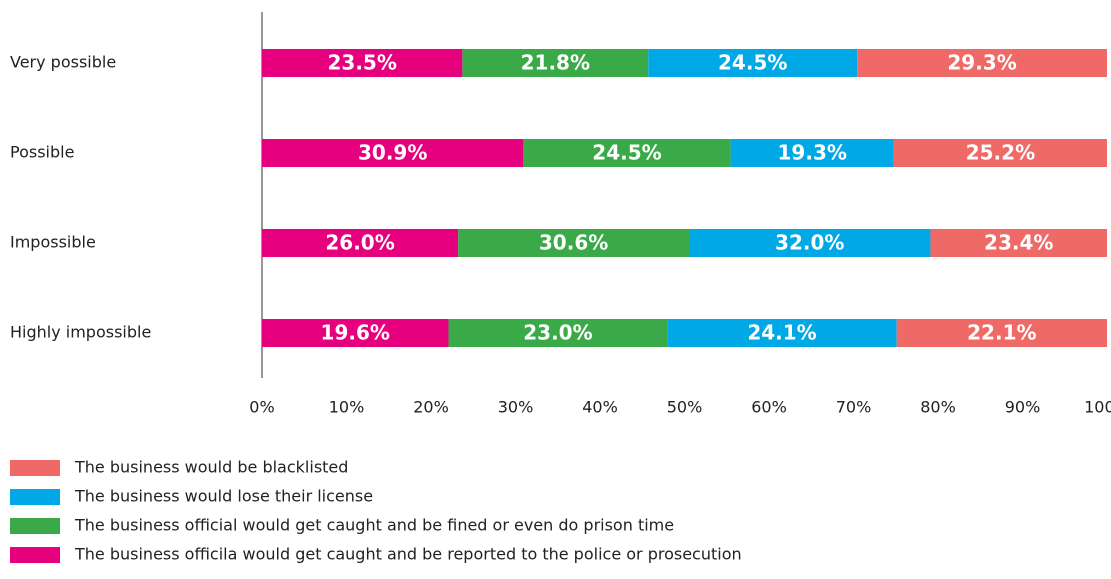 The image size is (1111, 579). What do you see at coordinates (223, 496) in the screenshot?
I see `legend-label: The business would lose their license` at bounding box center [223, 496].